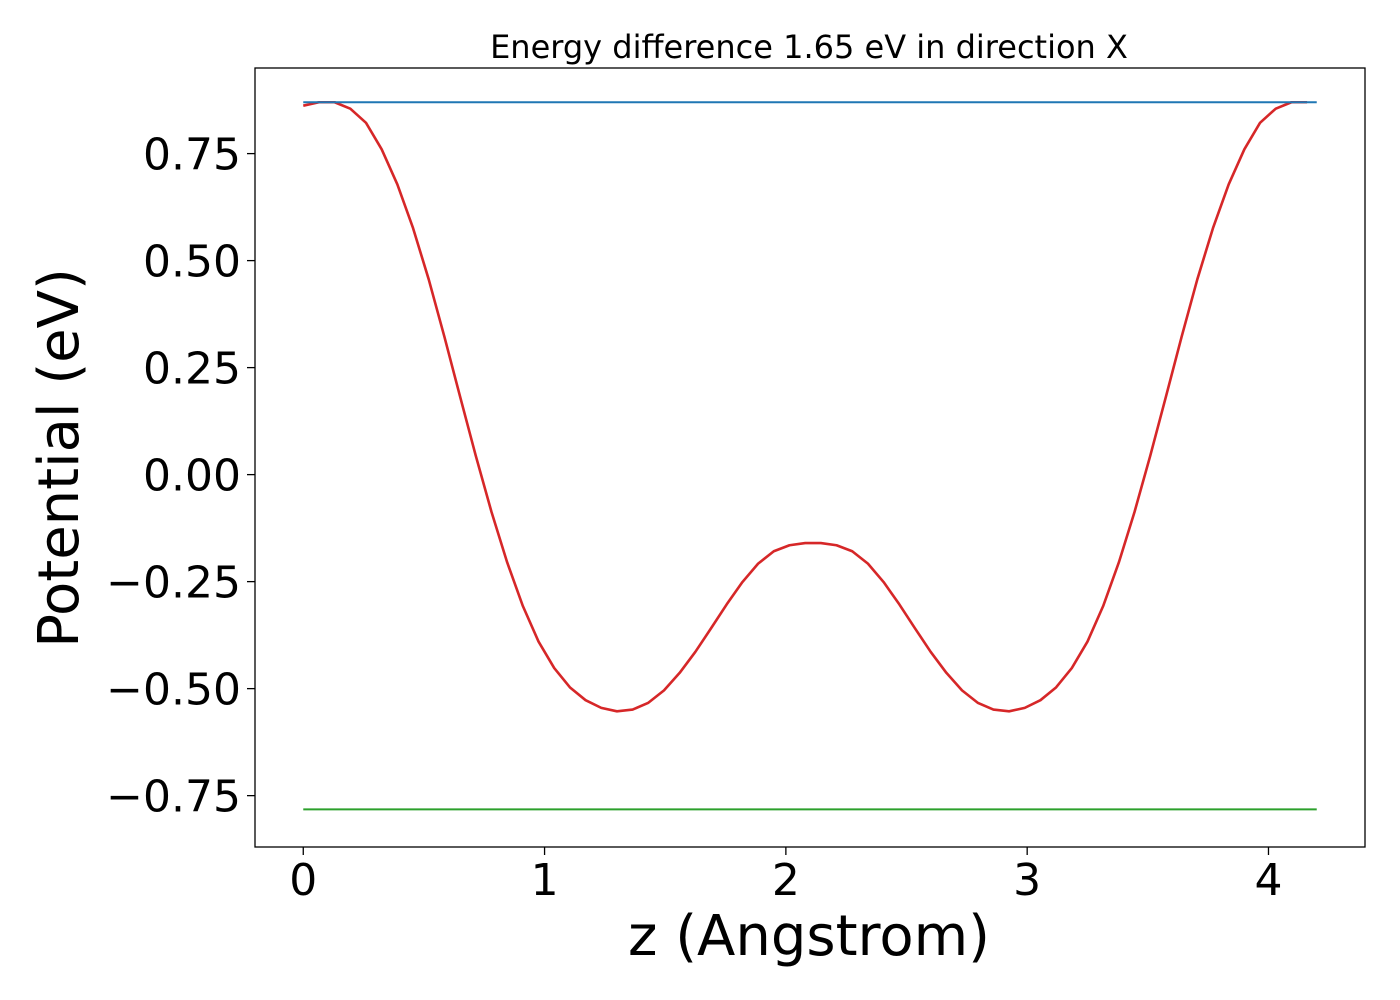 This screenshot has height=1000, width=1400. What do you see at coordinates (192, 369) in the screenshot?
I see `y-tick-label: 0.25` at bounding box center [192, 369].